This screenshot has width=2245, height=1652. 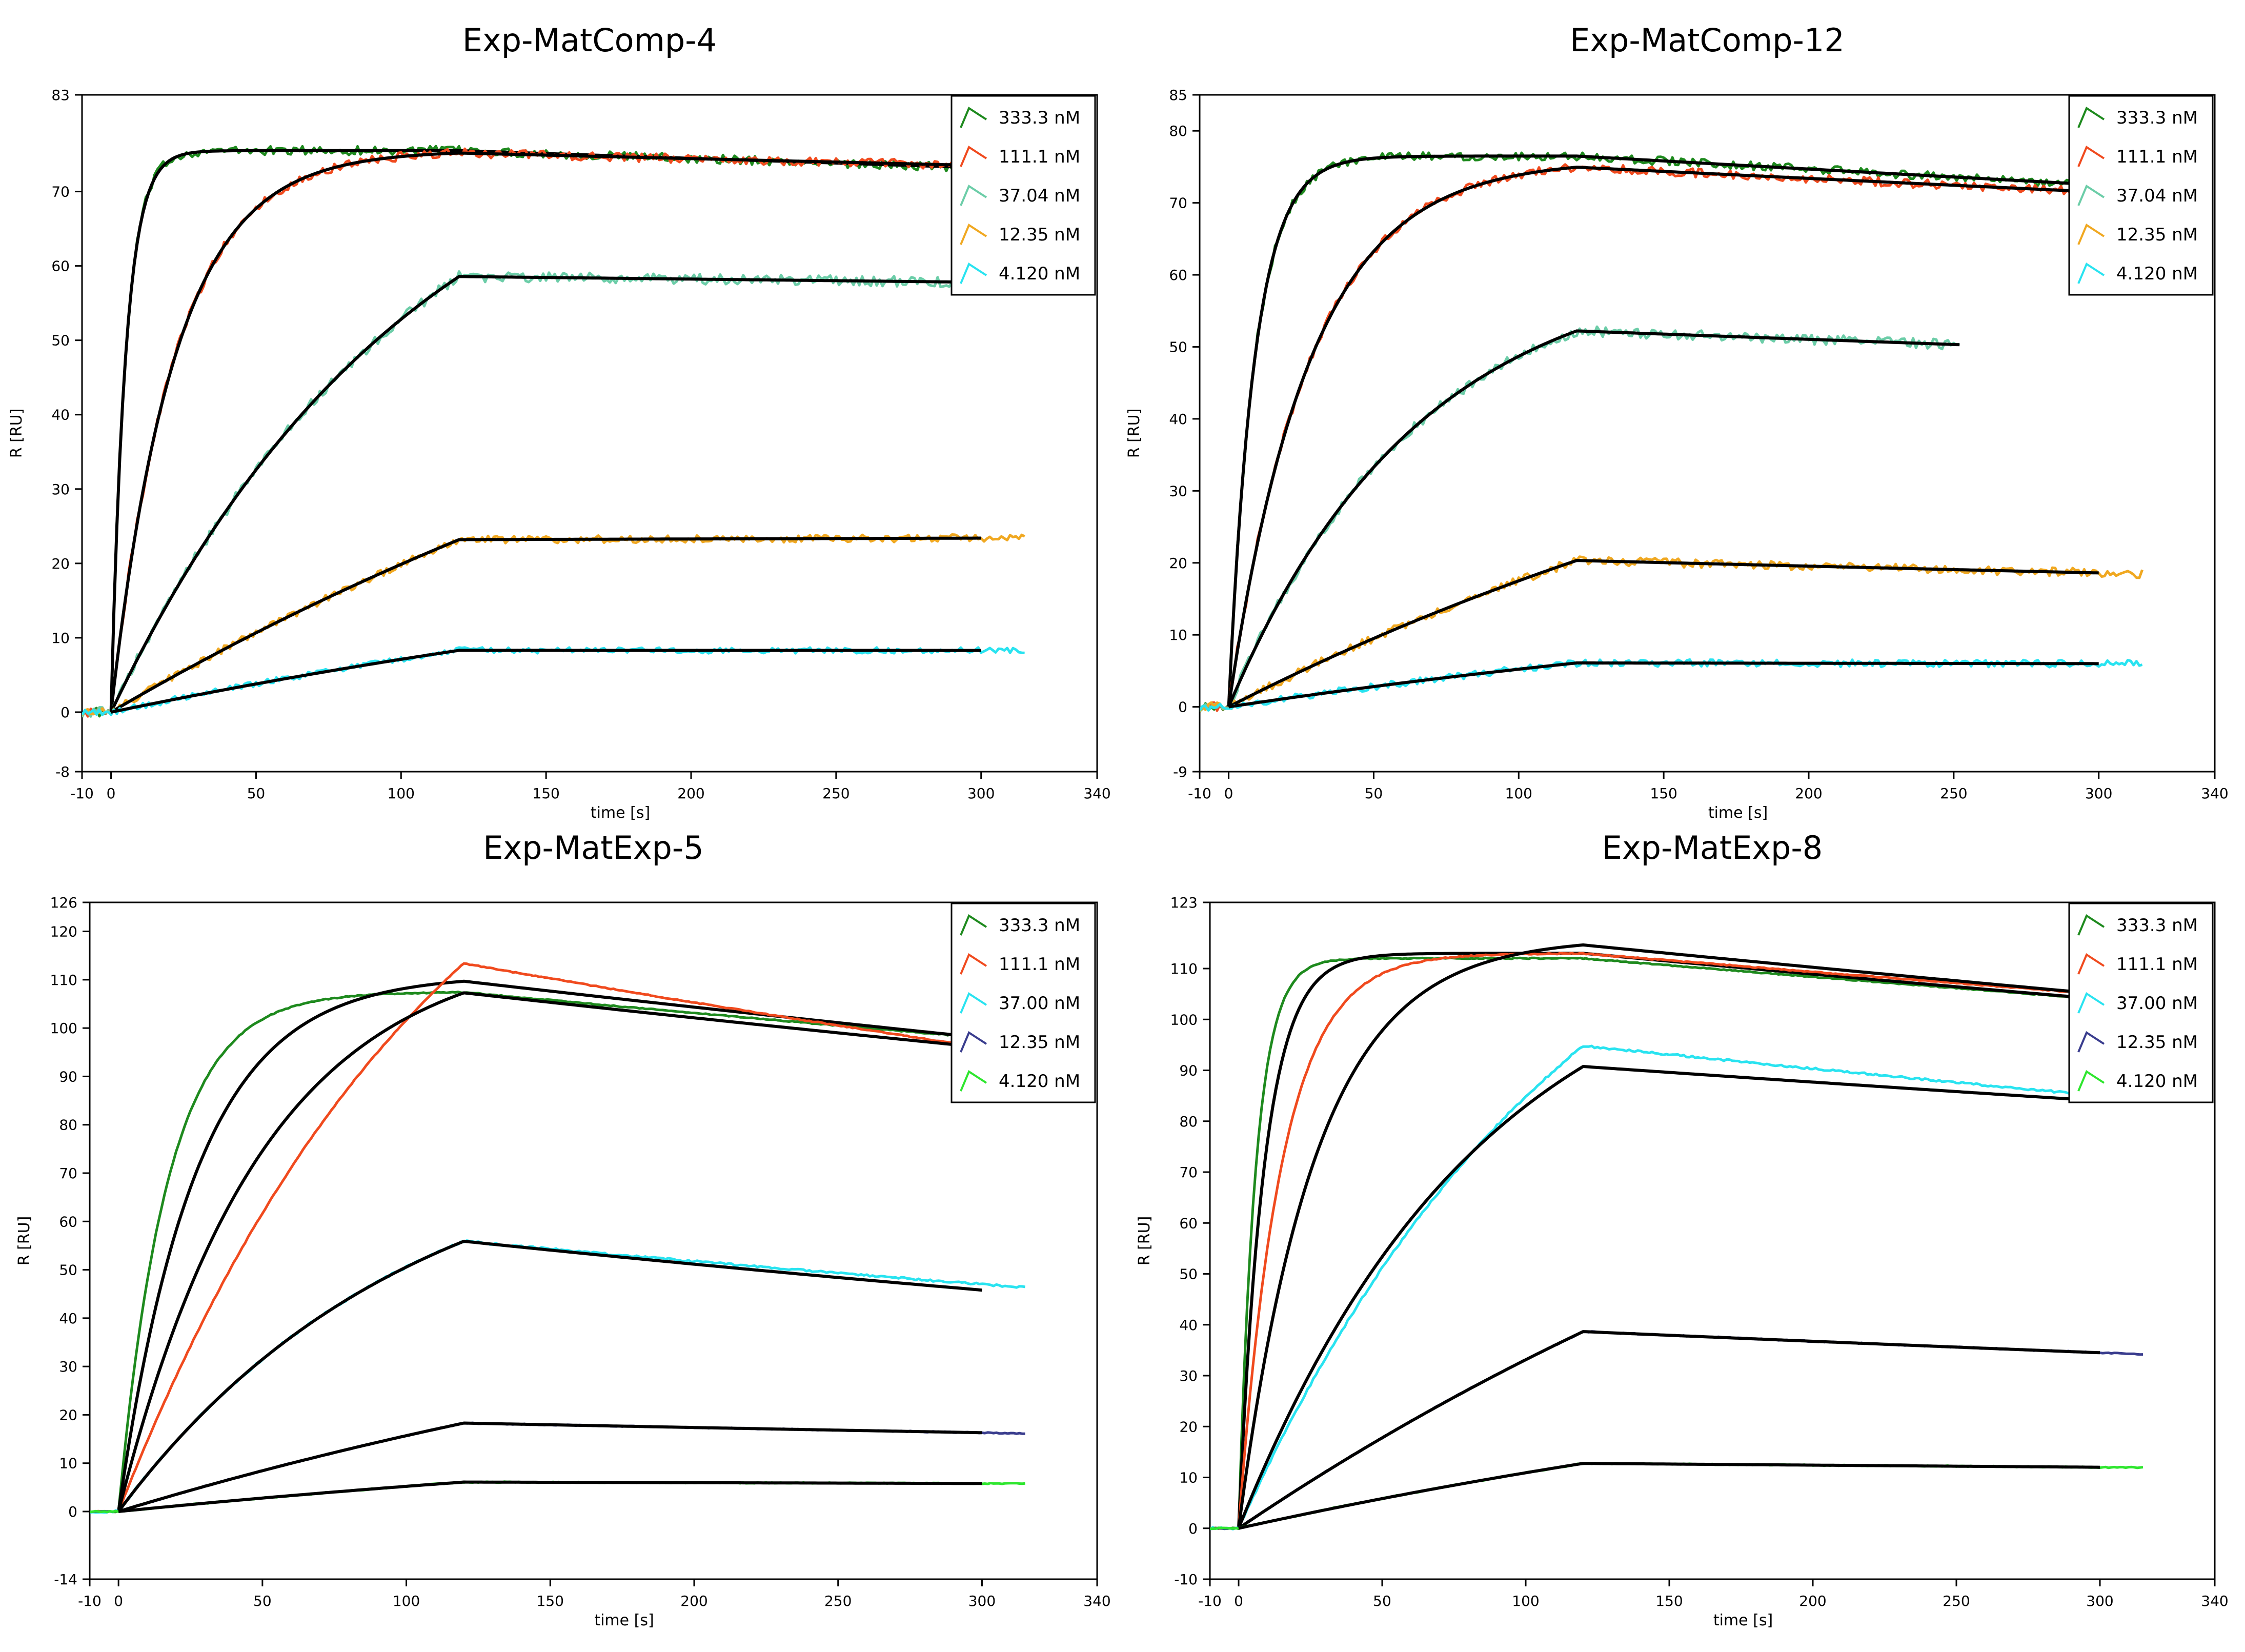 What do you see at coordinates (1663, 685) in the screenshot?
I see `fit-curve-4-120-nM` at bounding box center [1663, 685].